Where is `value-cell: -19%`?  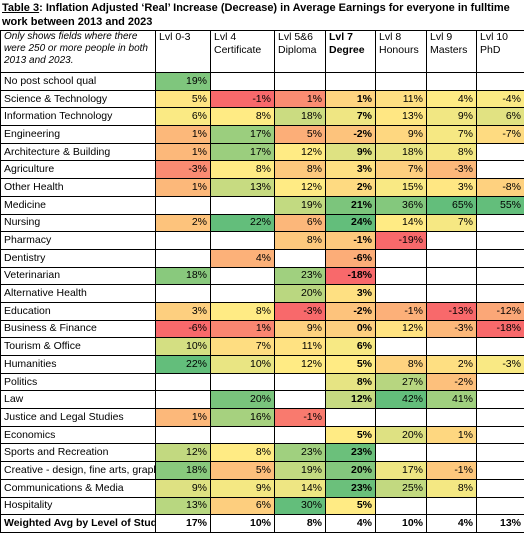 value-cell: -19% is located at coordinates (401, 240).